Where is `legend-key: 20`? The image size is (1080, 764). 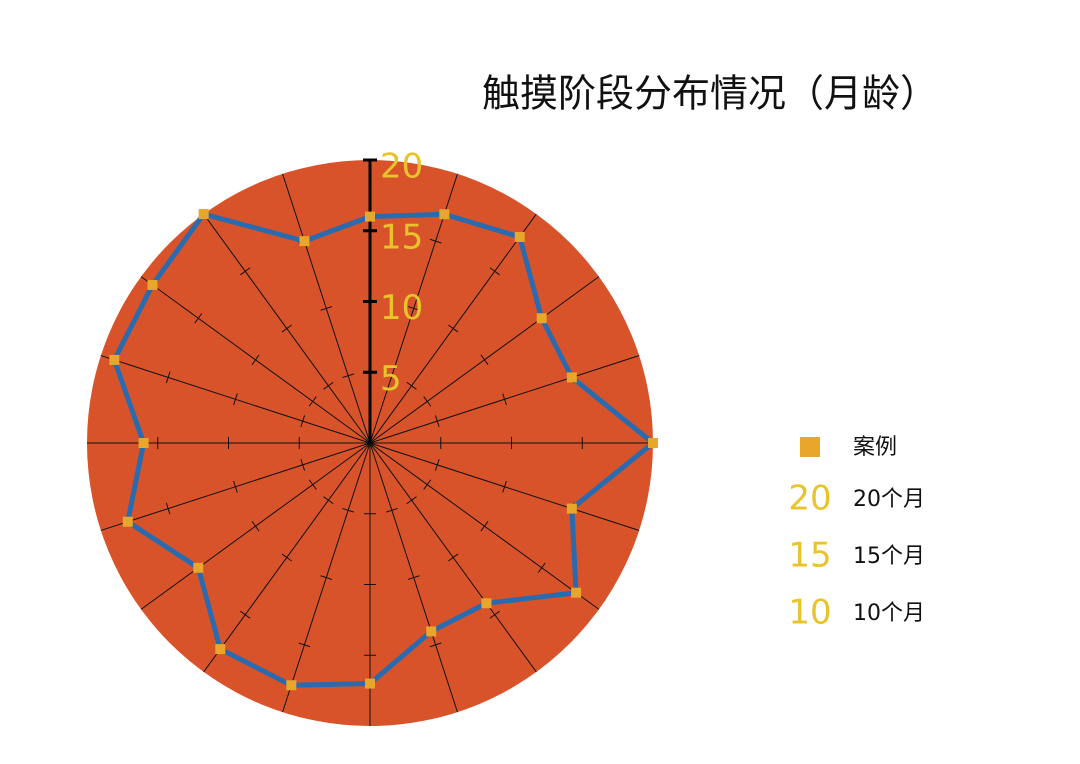 legend-key: 20 is located at coordinates (809, 499).